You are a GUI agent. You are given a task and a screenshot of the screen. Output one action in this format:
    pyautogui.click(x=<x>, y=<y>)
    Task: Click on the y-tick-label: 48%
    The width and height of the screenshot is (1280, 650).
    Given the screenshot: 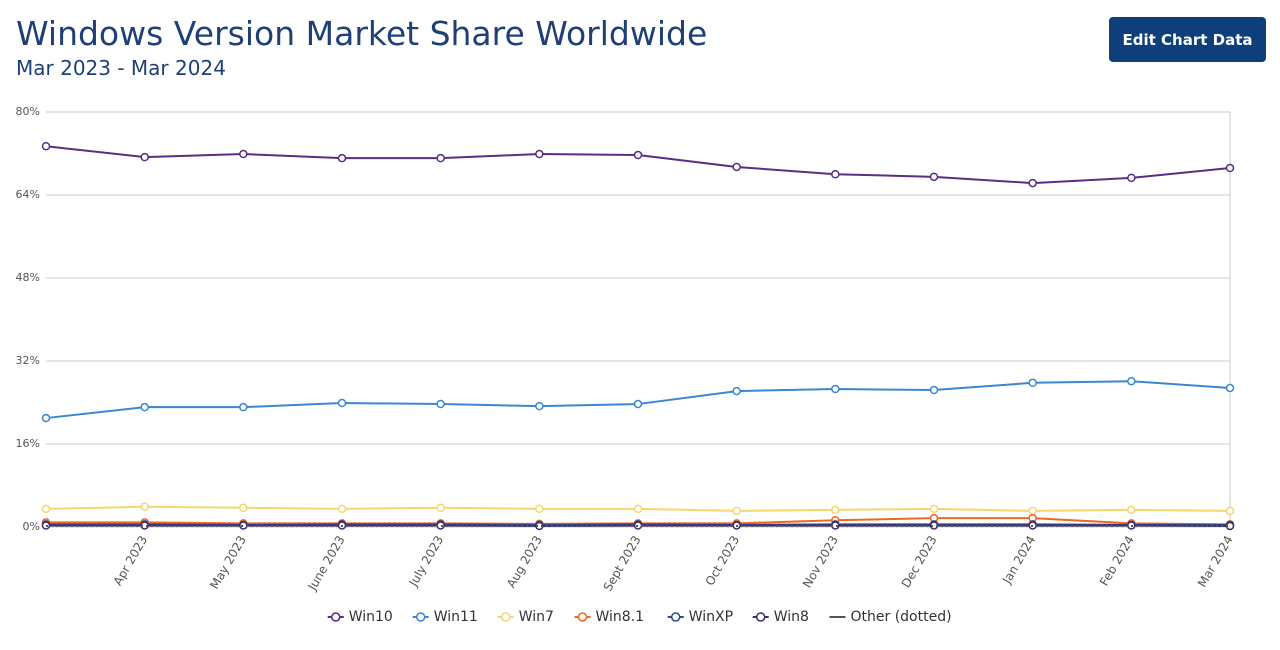 What is the action you would take?
    pyautogui.click(x=28, y=277)
    